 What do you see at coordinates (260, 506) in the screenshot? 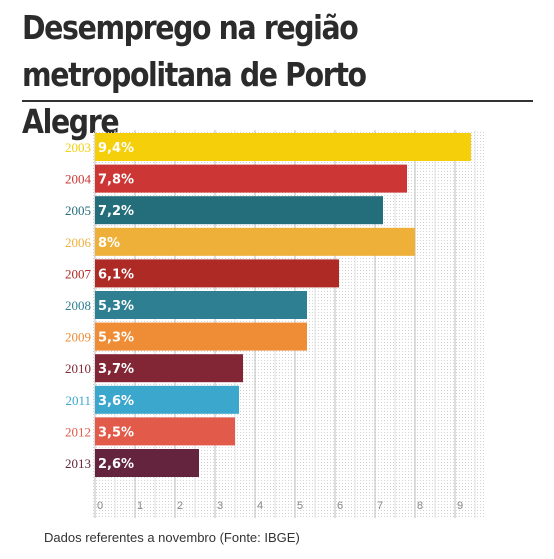
I see `x-tick-label-4: 4` at bounding box center [260, 506].